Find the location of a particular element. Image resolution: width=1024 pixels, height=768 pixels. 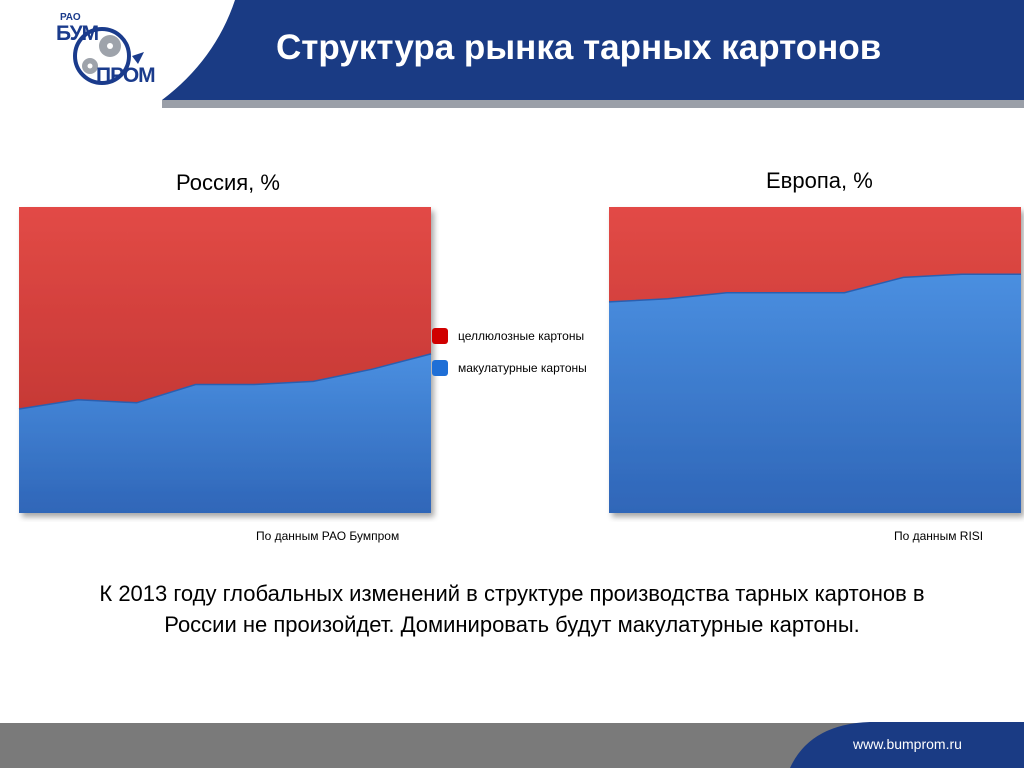

logo-prom-text: ПРОМ is located at coordinates (126, 75).